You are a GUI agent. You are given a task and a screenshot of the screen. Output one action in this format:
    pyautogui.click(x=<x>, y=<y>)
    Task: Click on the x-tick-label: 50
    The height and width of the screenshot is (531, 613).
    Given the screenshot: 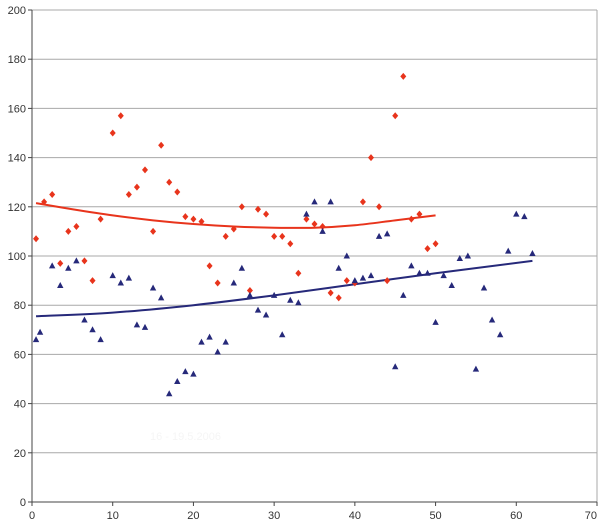 What is the action you would take?
    pyautogui.click(x=435, y=516)
    